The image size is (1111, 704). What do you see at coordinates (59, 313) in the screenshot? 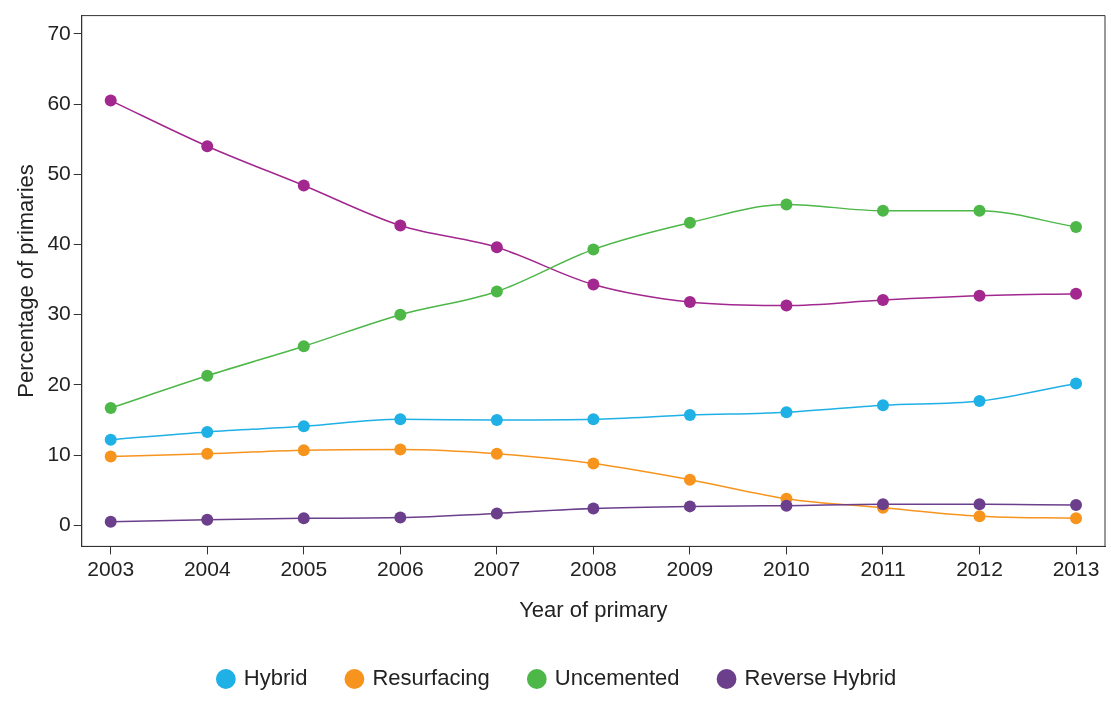
I see `y-tick-label: 30` at bounding box center [59, 313].